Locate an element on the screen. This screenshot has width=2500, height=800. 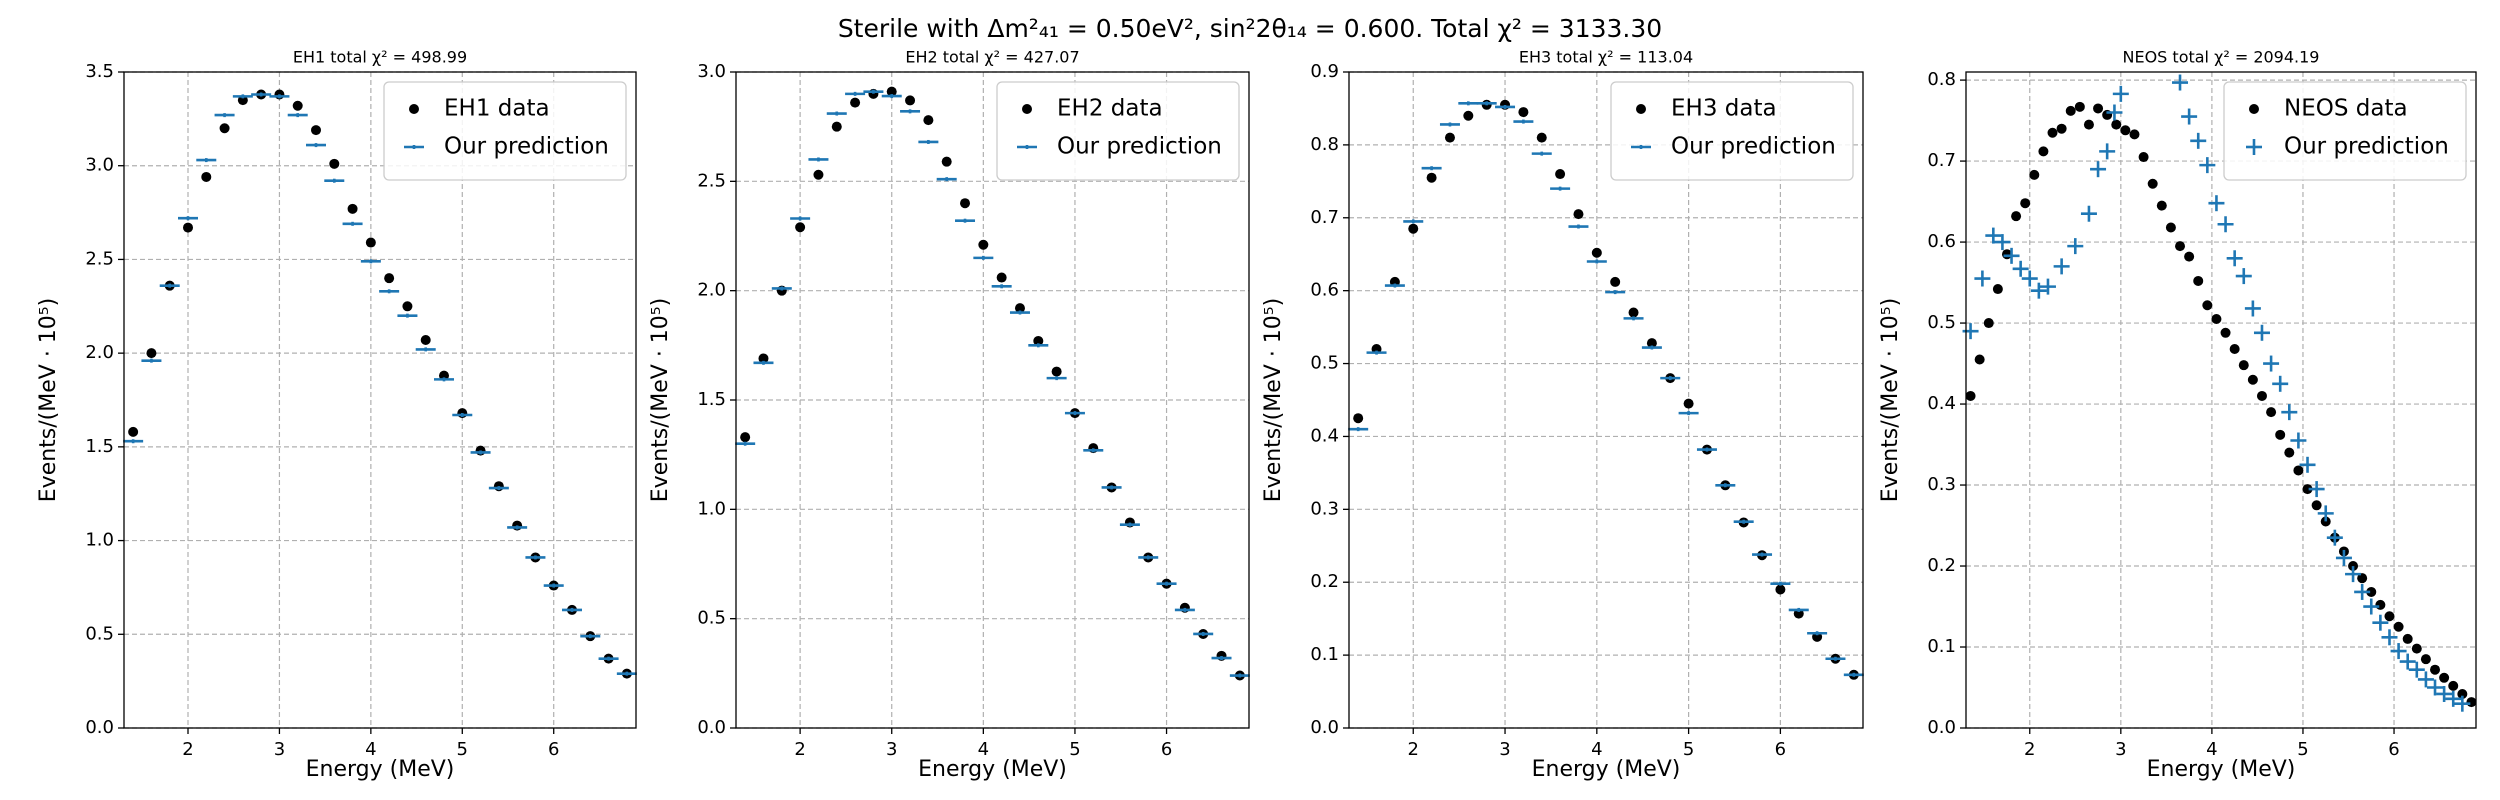
y-tick-label: 0.3 is located at coordinates (1324, 508).